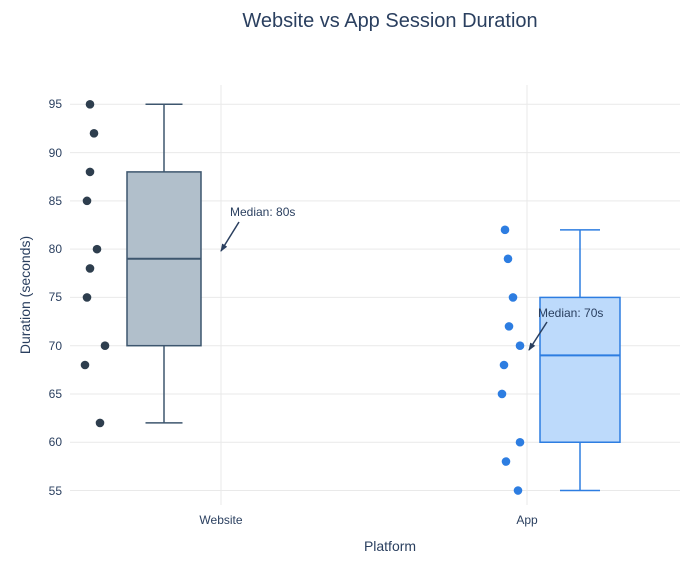 This screenshot has width=700, height=561. What do you see at coordinates (25, 295) in the screenshot?
I see `y-axis-title: Duration (seconds)` at bounding box center [25, 295].